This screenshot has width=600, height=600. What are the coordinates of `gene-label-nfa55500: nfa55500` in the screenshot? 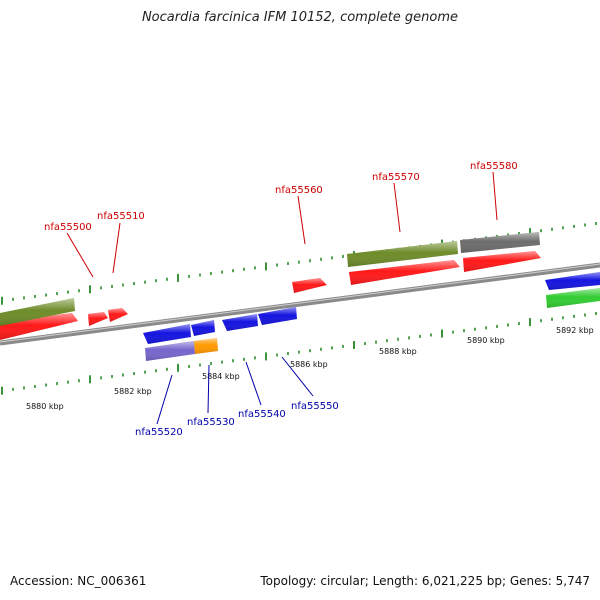 It's located at (68, 227).